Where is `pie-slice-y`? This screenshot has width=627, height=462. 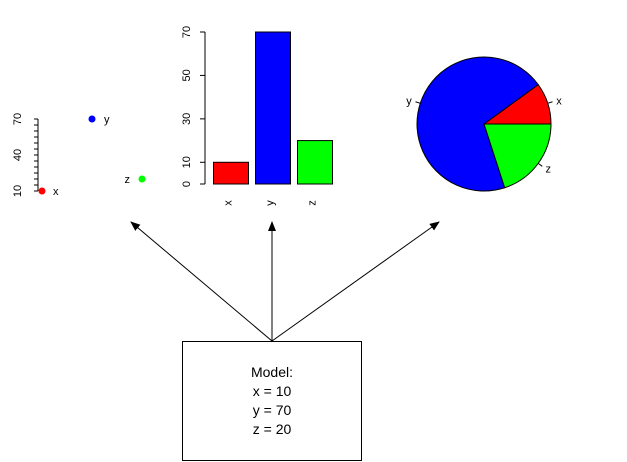
pie-slice-y is located at coordinates (477, 124).